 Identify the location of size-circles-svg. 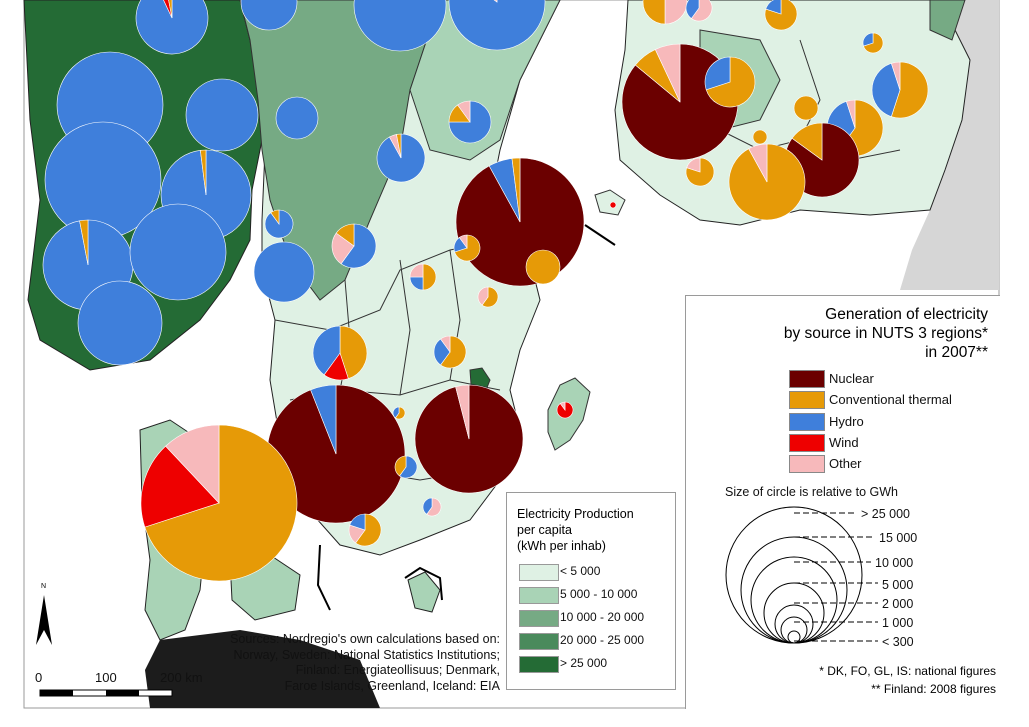
(801, 575).